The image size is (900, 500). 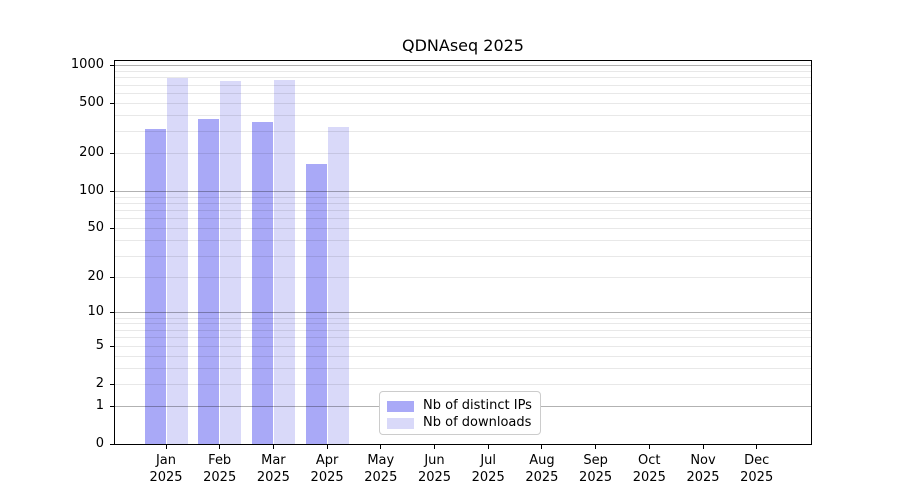 I want to click on x-tick-label-apr: Apr 2025, so click(x=327, y=469).